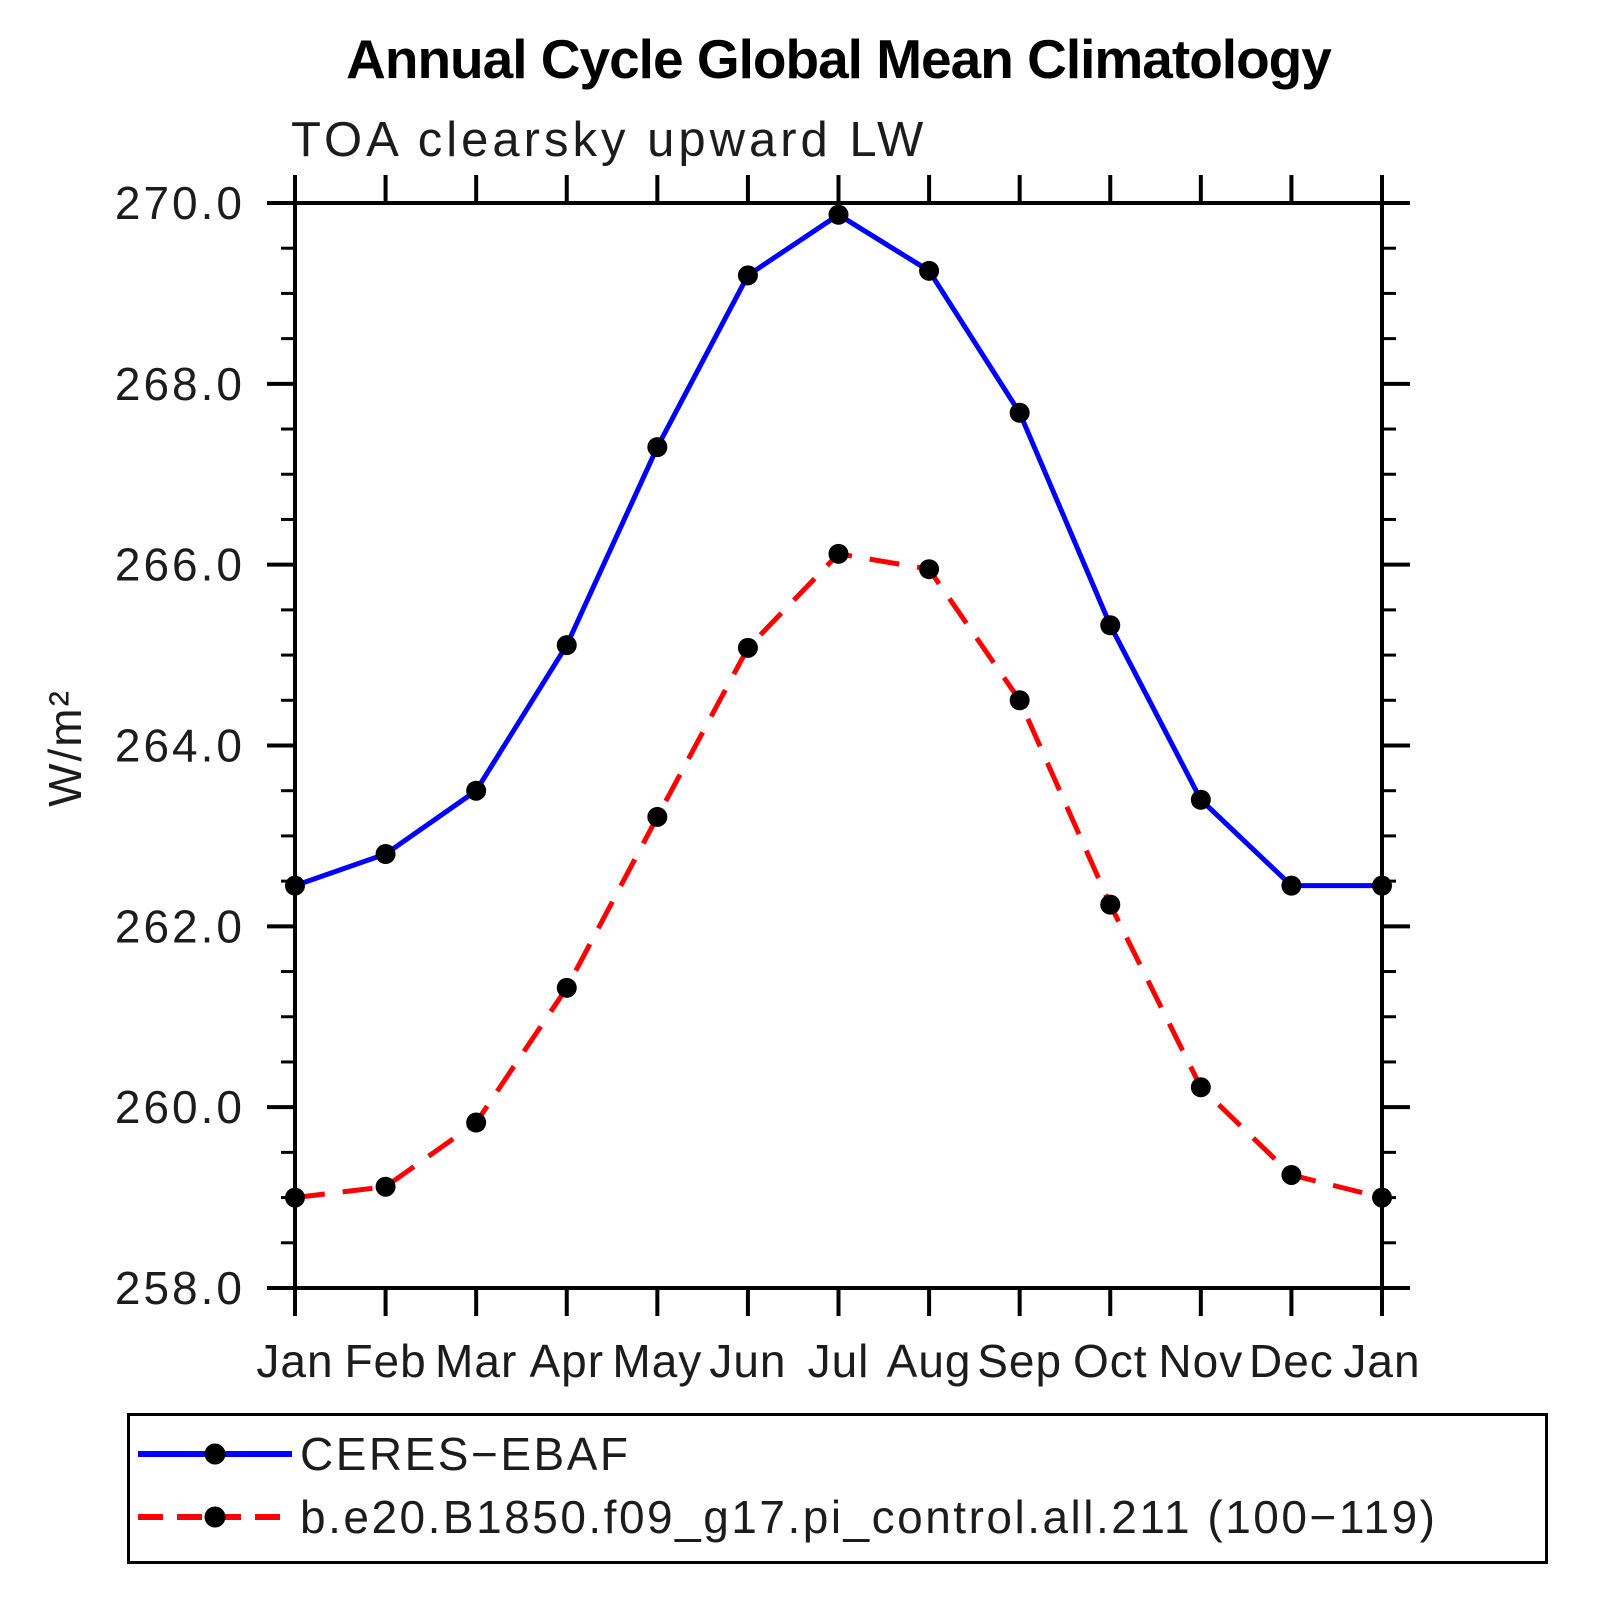 This screenshot has width=1597, height=1597. Describe the element at coordinates (180, 1107) in the screenshot. I see `y-tick-label: 260.0` at that location.